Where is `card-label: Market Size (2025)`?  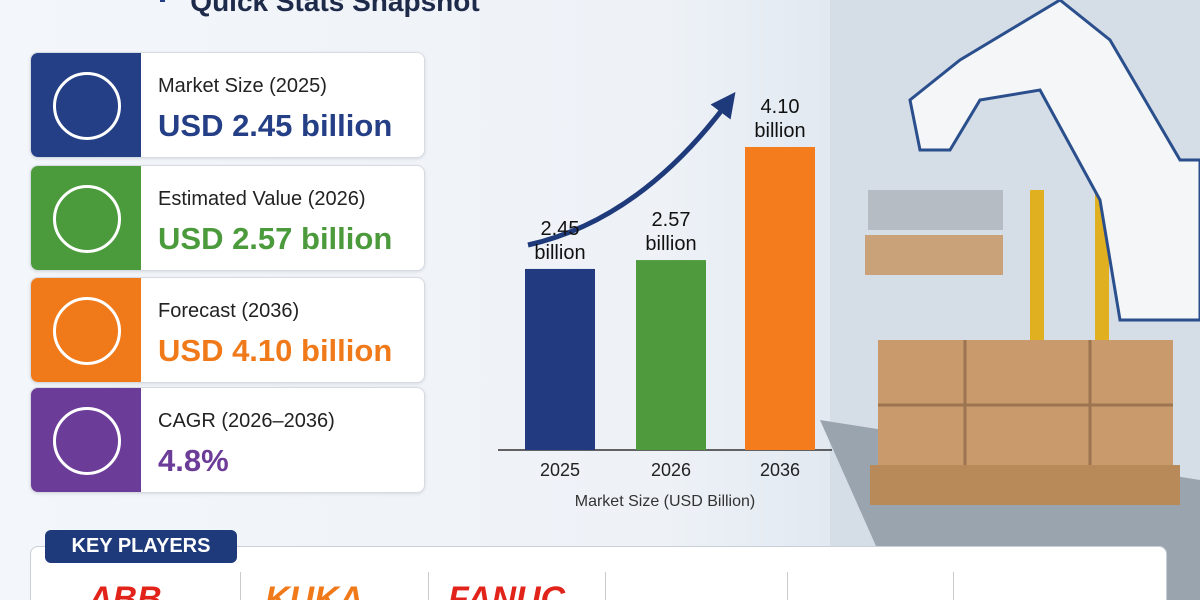 card-label: Market Size (2025) is located at coordinates (242, 86).